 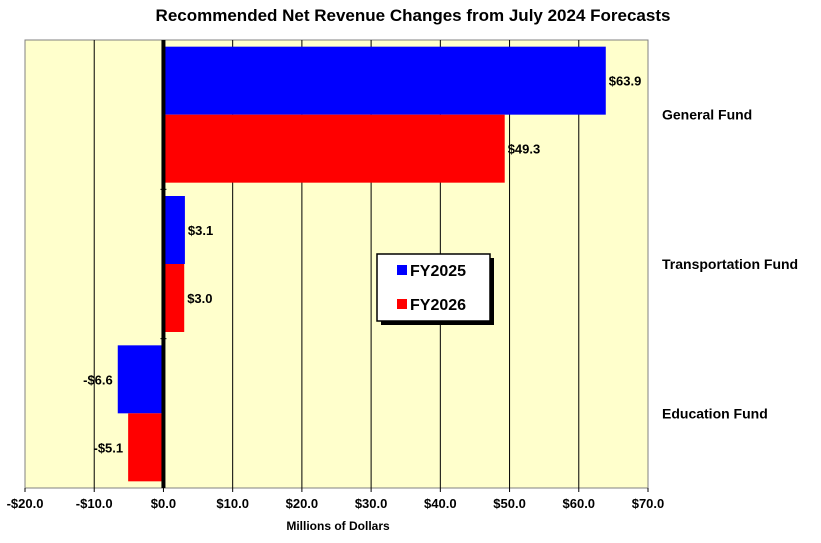 I want to click on legend-swatch-fy2025, so click(x=402, y=270).